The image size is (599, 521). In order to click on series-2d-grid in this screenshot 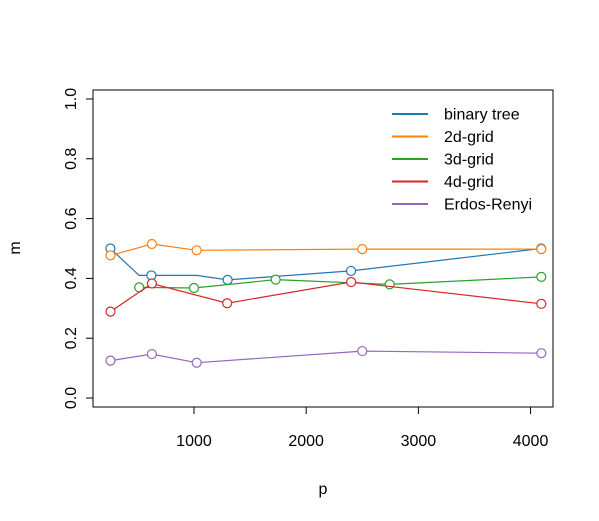, I will do `click(326, 249)`.